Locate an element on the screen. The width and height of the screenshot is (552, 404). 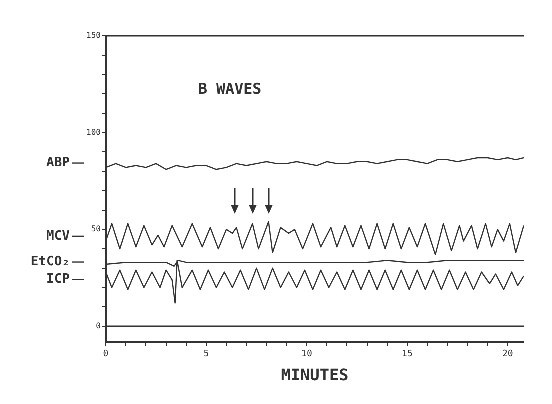
x-tick-label: 15 is located at coordinates (407, 355).